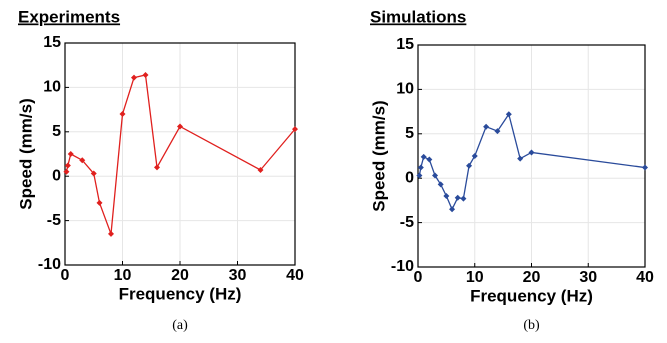 The image size is (667, 343). Describe the element at coordinates (532, 161) in the screenshot. I see `data-line` at that location.